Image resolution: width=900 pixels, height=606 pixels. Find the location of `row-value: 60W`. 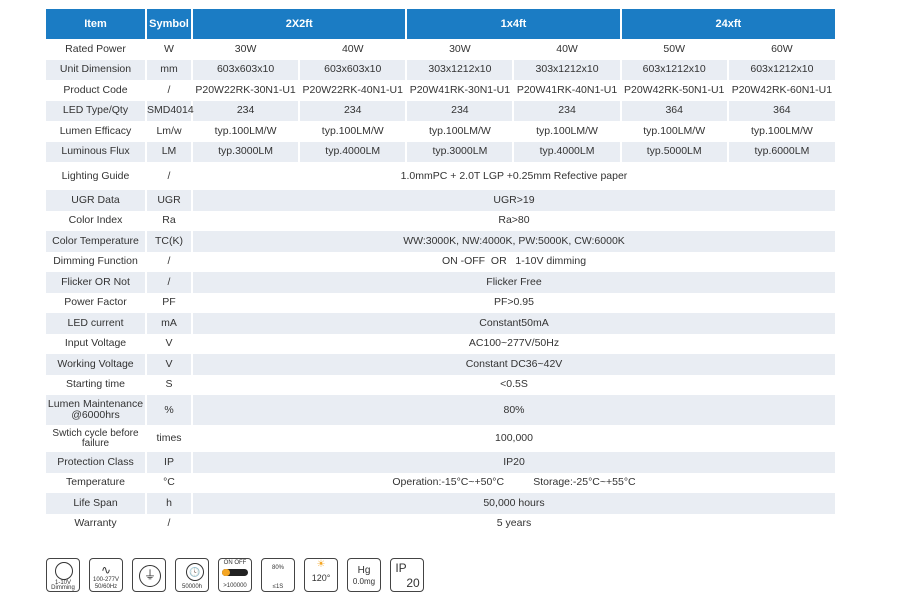

row-value: 60W is located at coordinates (780, 49).